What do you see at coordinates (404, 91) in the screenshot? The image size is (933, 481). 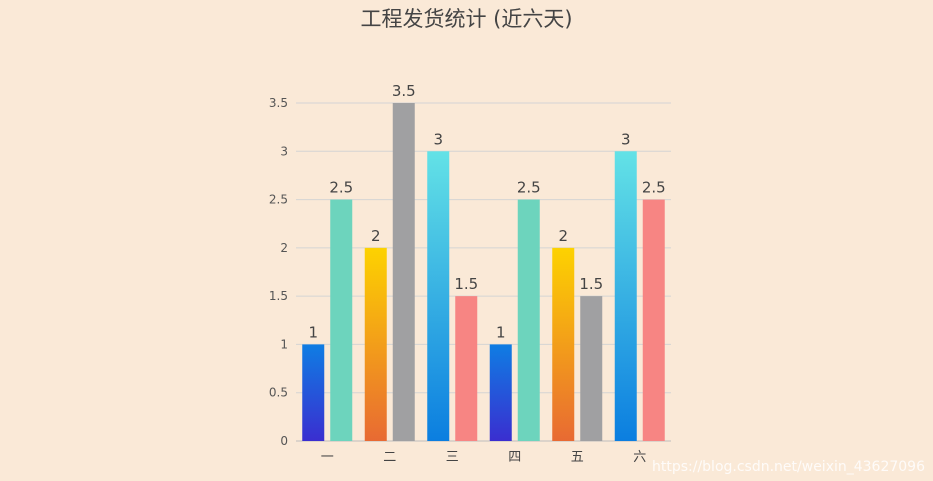 I see `data-label: 3.5` at bounding box center [404, 91].